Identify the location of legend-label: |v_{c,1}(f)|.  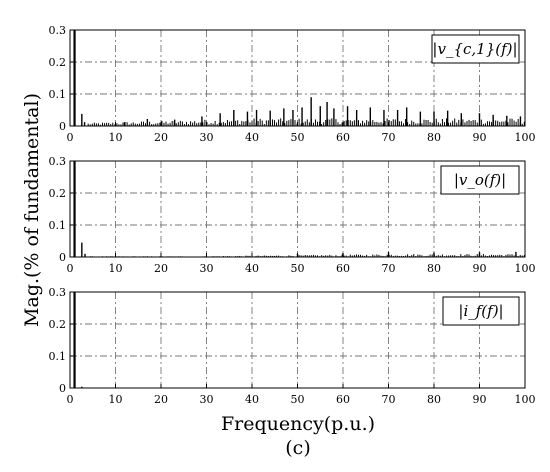
(474, 49).